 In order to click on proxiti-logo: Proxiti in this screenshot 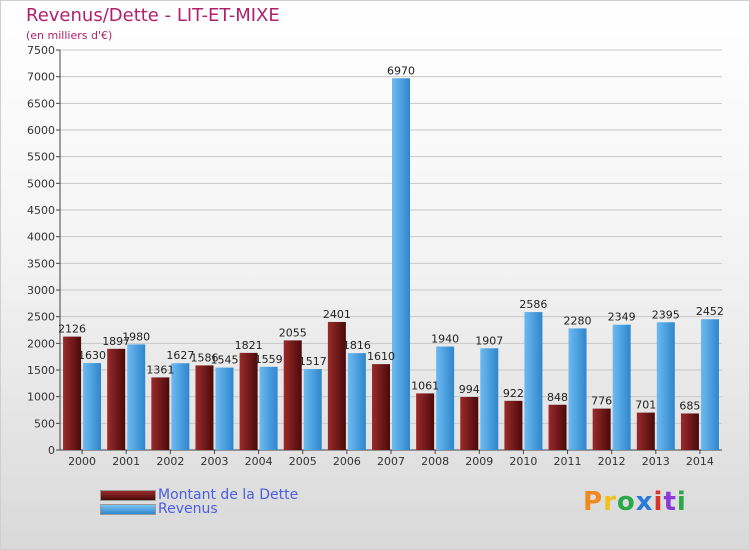, I will do `click(635, 502)`.